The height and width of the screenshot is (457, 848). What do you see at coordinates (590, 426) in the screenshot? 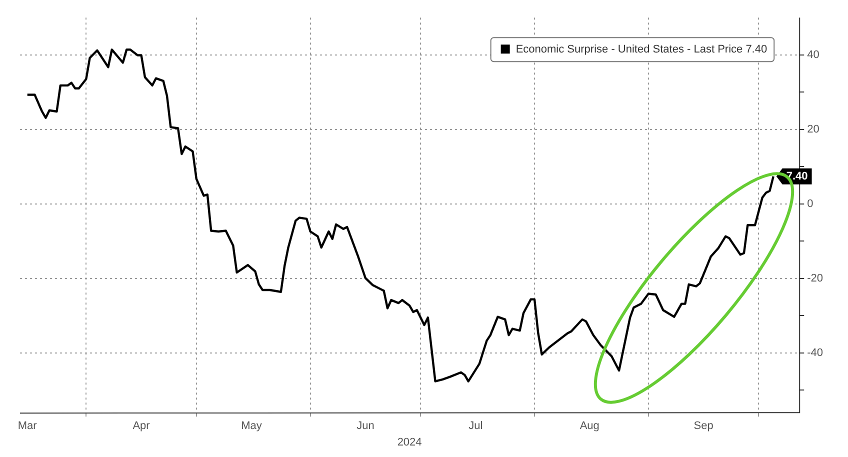
I see `x-tick-label: Aug` at bounding box center [590, 426].